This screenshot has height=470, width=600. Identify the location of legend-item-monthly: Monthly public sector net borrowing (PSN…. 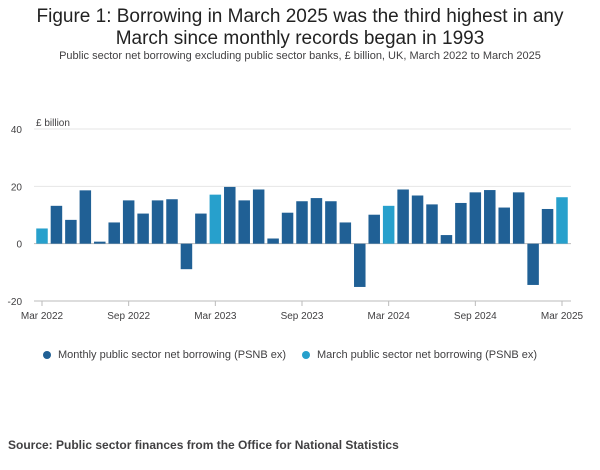
(164, 355).